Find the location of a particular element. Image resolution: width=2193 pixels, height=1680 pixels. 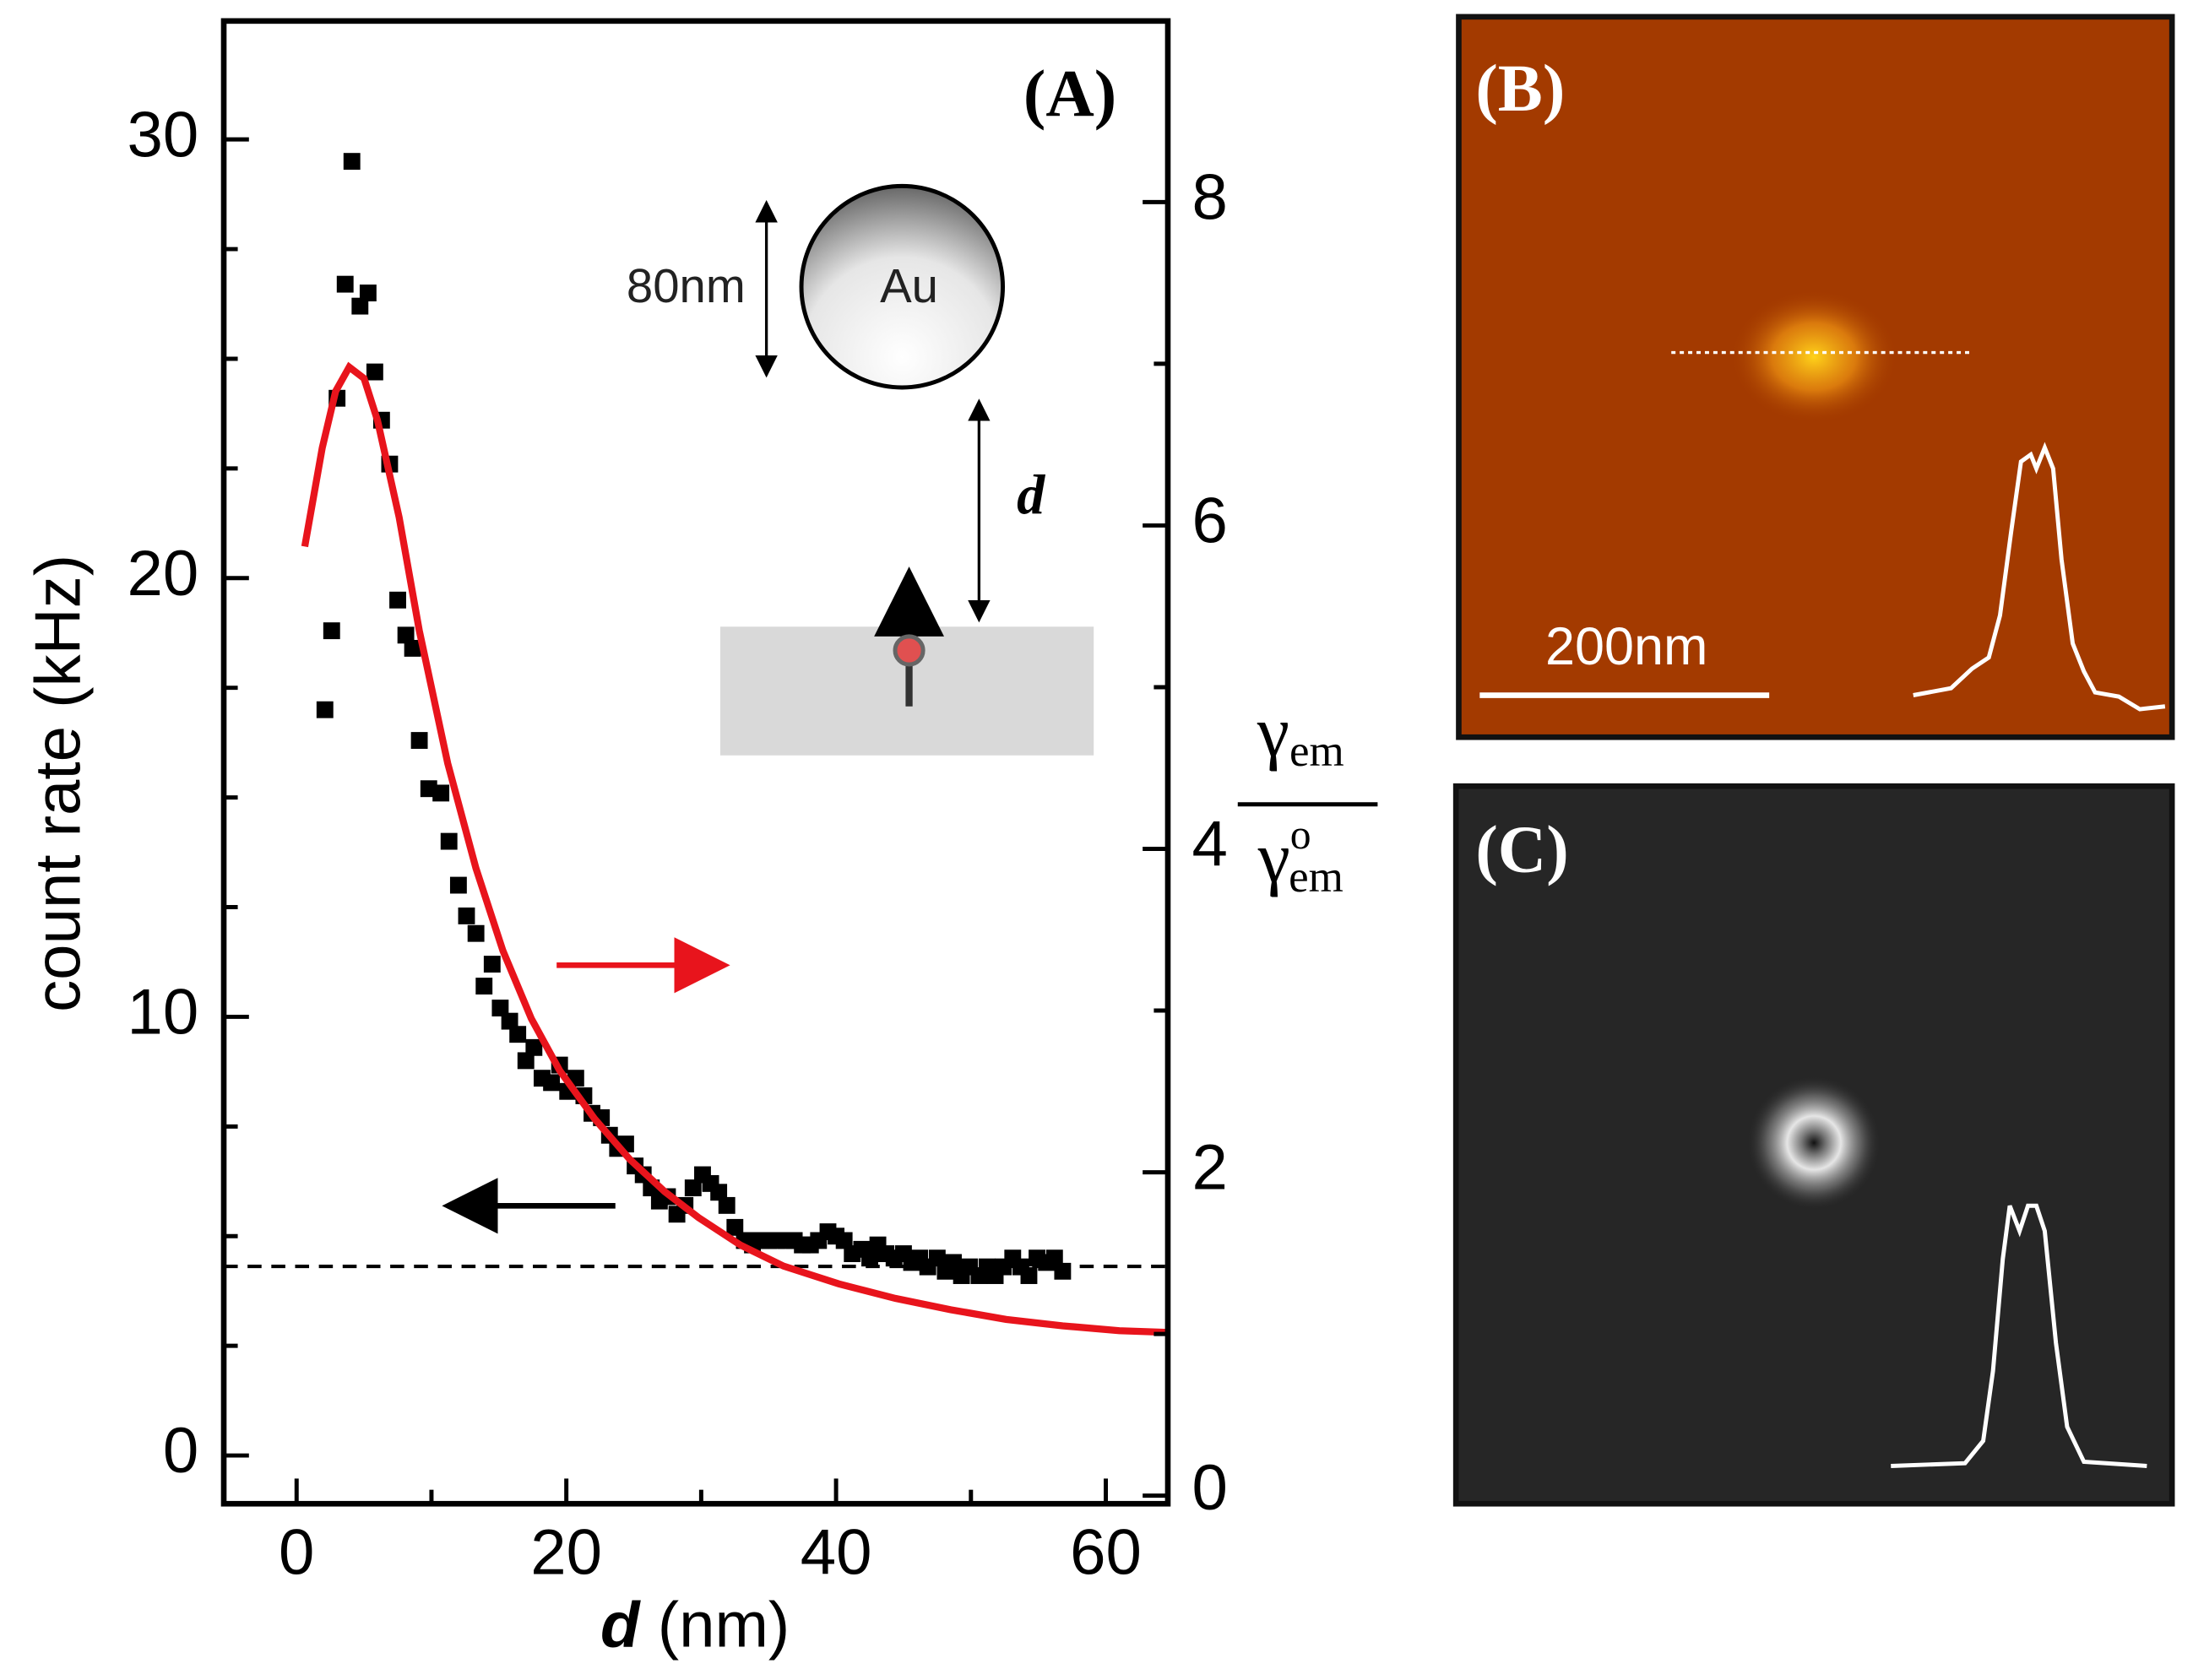

y-tick-label: 10 is located at coordinates (162, 1013).